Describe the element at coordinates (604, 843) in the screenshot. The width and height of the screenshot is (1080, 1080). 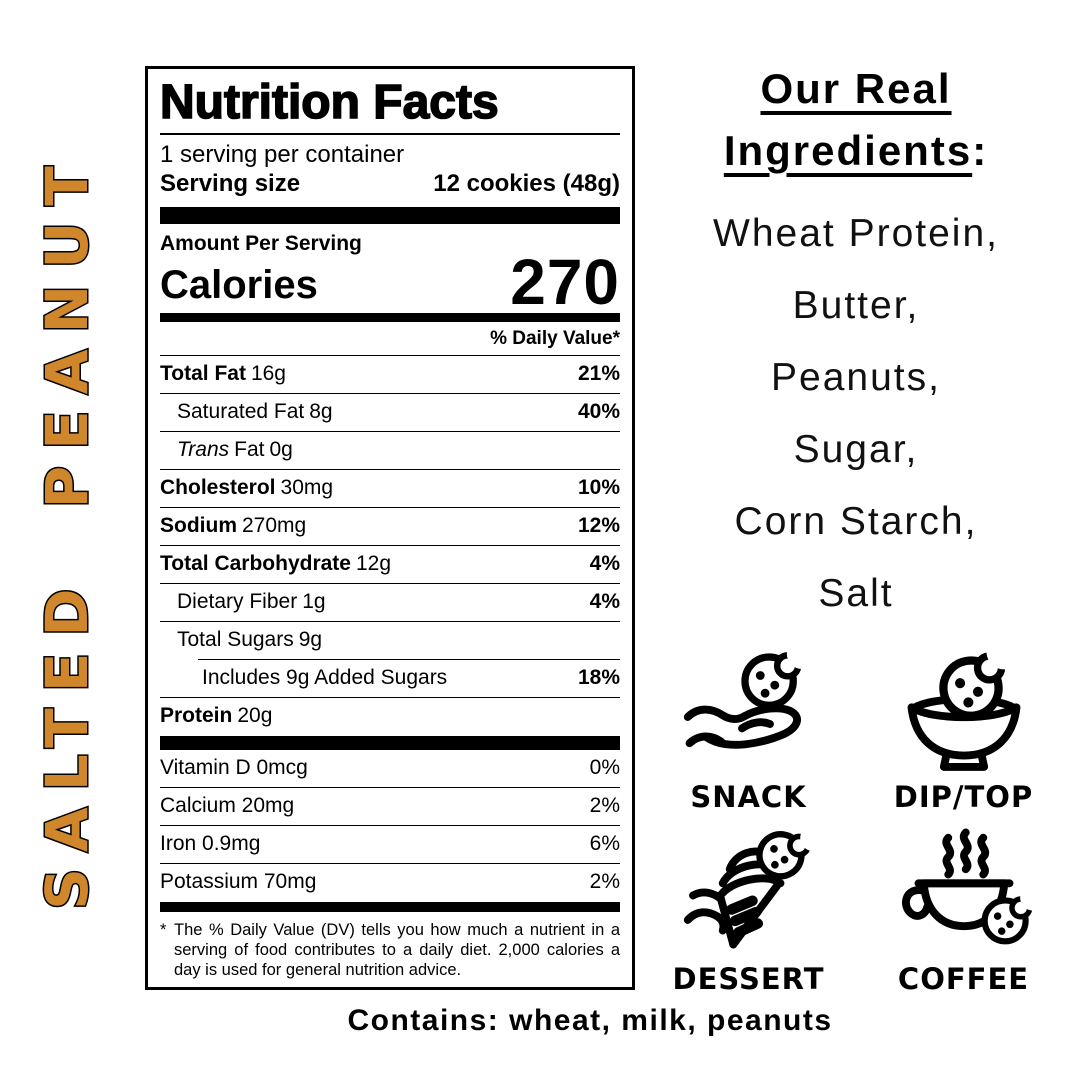
I see `vitamin-dv: 6%` at that location.